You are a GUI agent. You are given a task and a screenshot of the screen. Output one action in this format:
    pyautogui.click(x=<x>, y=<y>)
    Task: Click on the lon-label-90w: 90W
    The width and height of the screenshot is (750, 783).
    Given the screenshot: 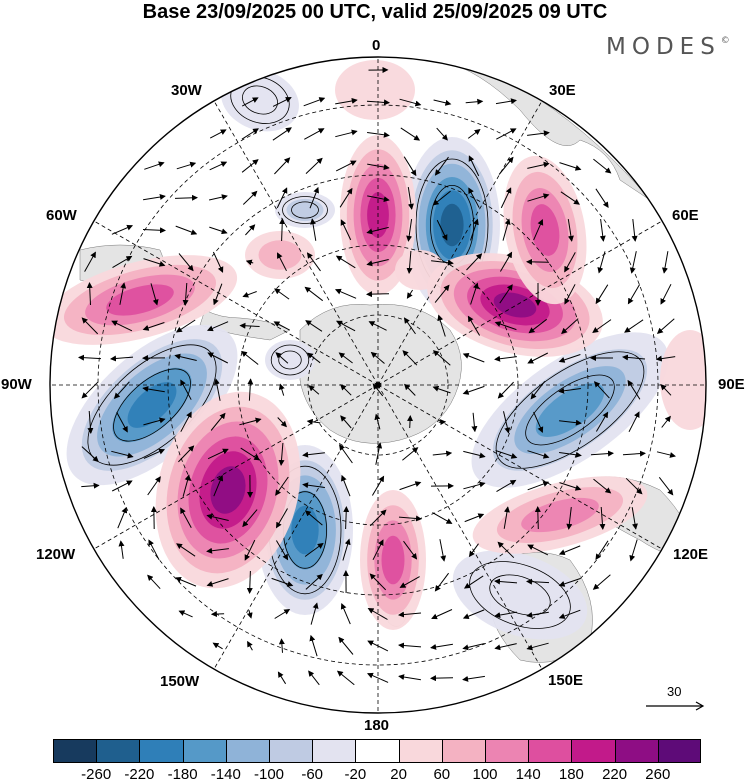 What is the action you would take?
    pyautogui.click(x=16, y=384)
    